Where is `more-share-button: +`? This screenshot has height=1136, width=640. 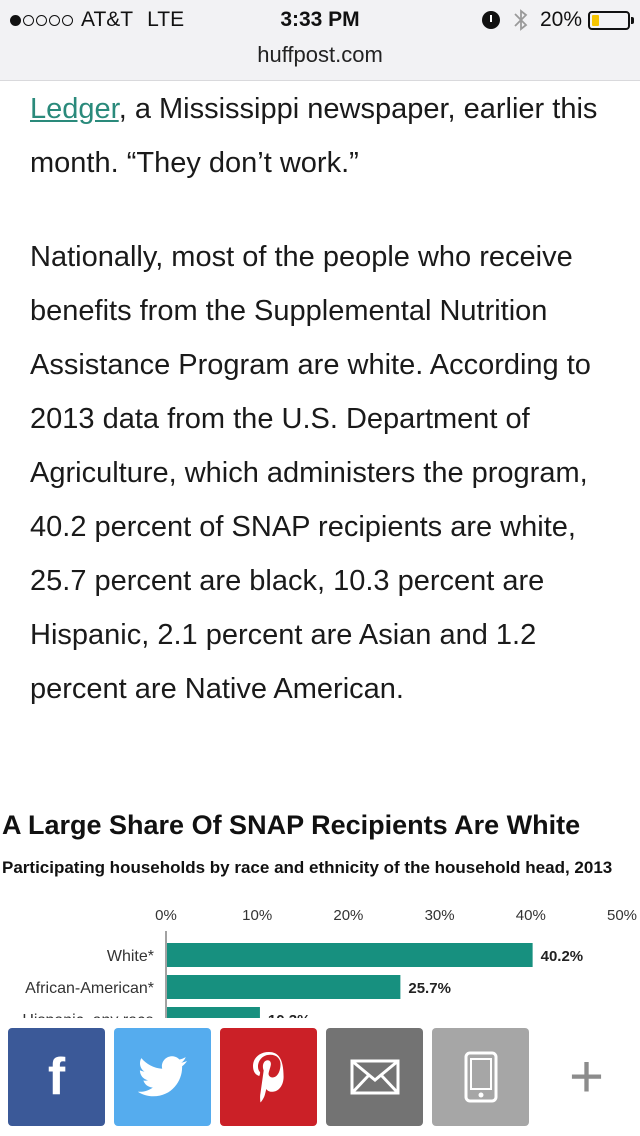
more-share-button: + is located at coordinates (586, 1077).